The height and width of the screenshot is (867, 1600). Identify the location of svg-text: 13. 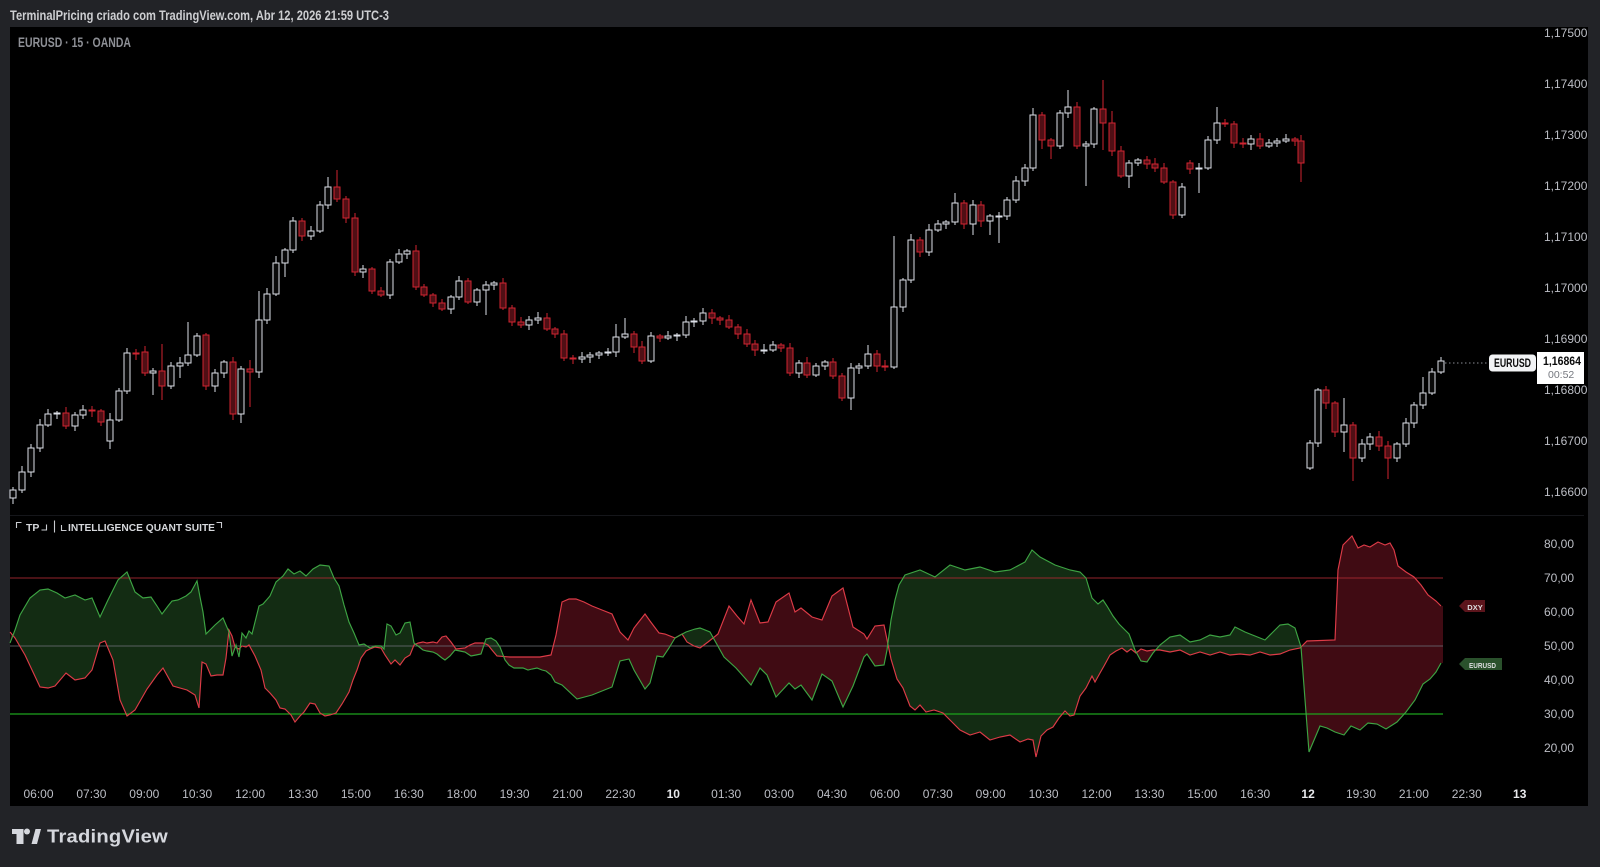
(1520, 794).